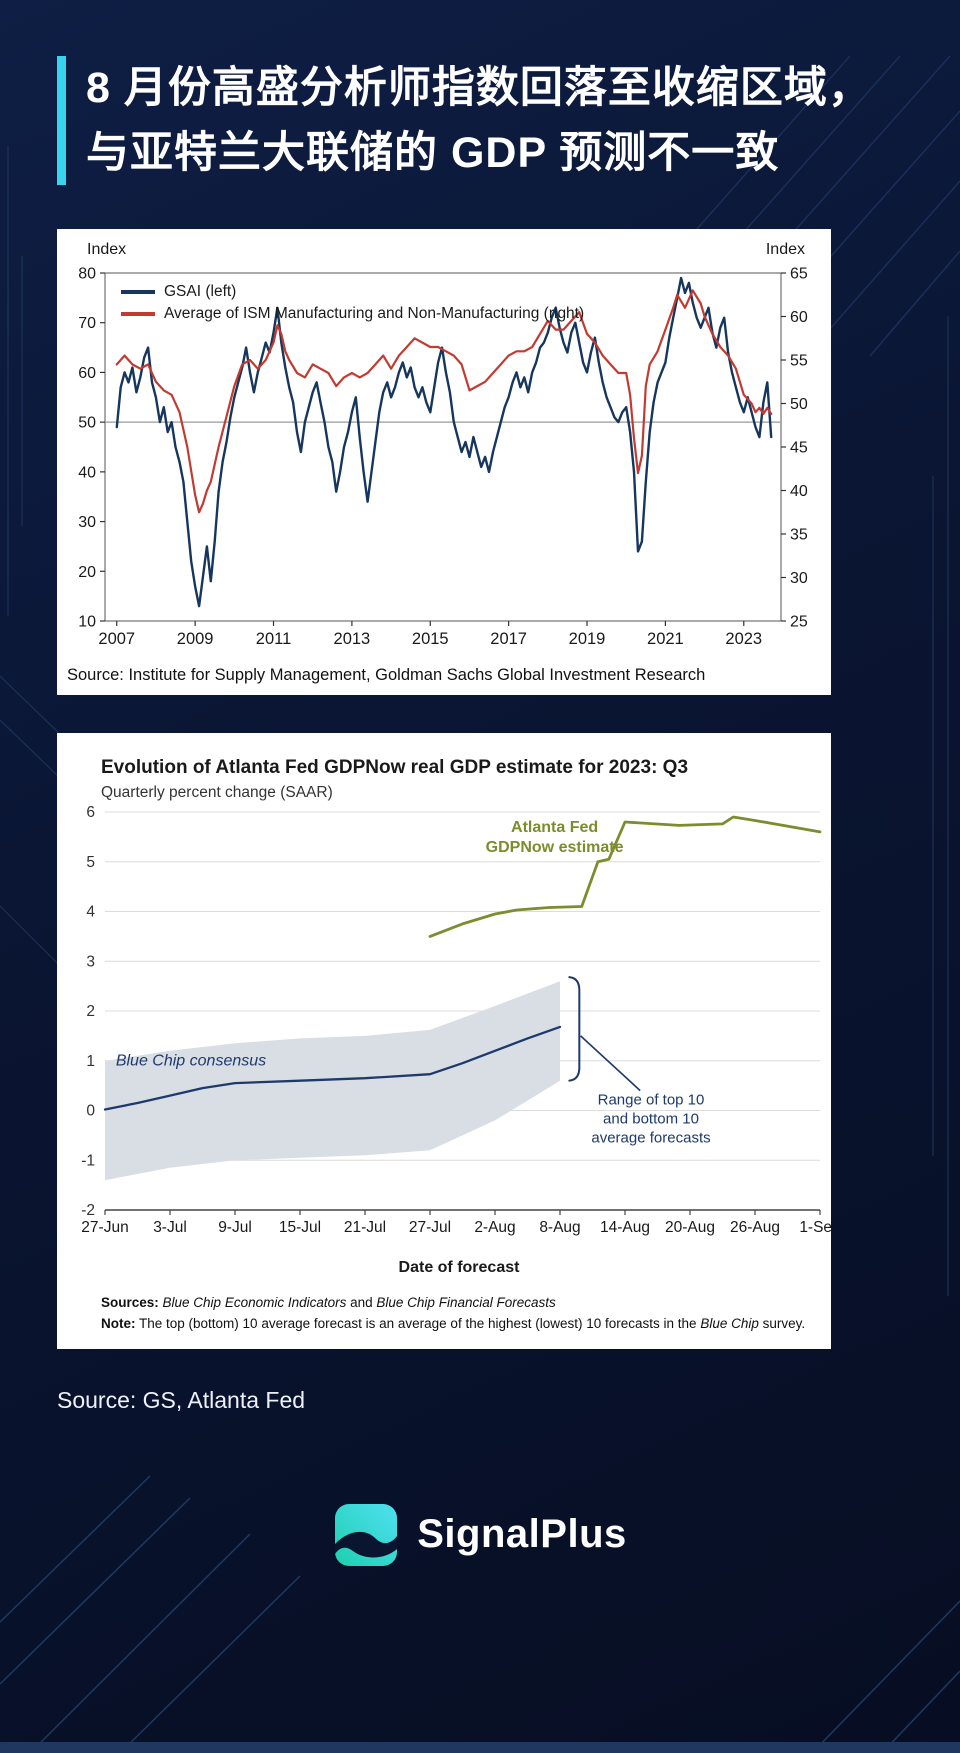 This screenshot has width=960, height=1753. I want to click on page-title-line-2: 与亚特兰大联储的 GDP 预测不一致, so click(433, 152).